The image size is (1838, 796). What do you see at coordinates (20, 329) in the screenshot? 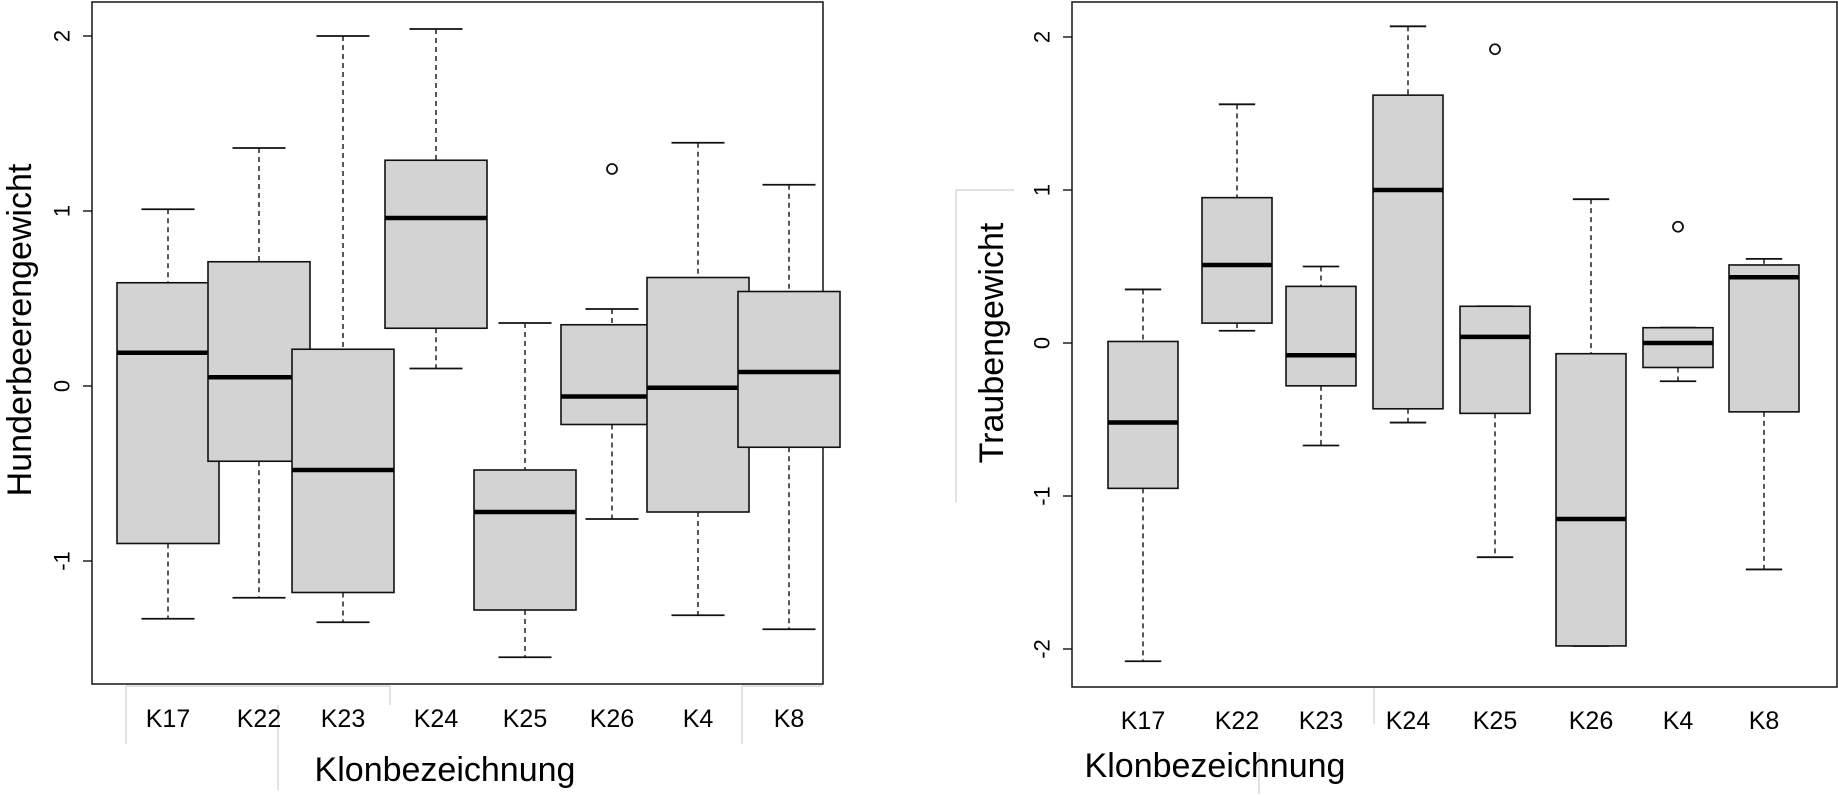
I see `y-axis-title: Hunderbeerengewicht` at bounding box center [20, 329].